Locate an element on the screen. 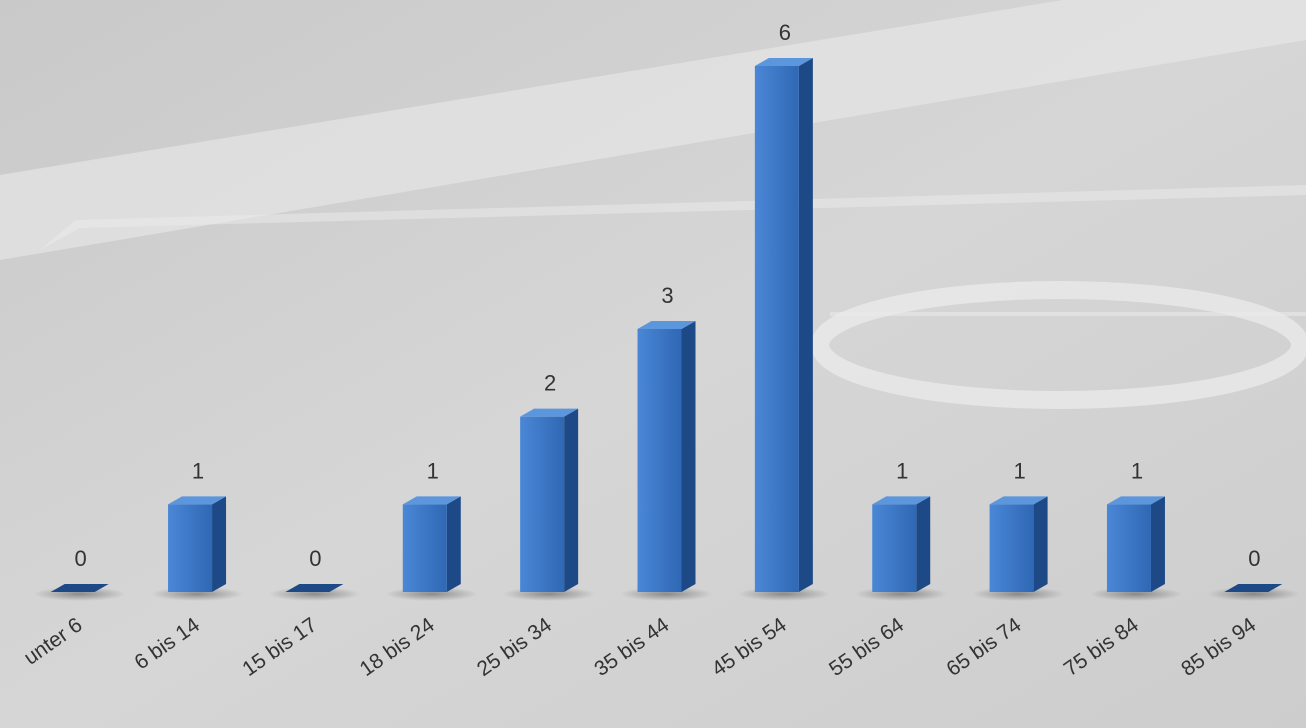 The image size is (1306, 728). background-band is located at coordinates (1068, 314).